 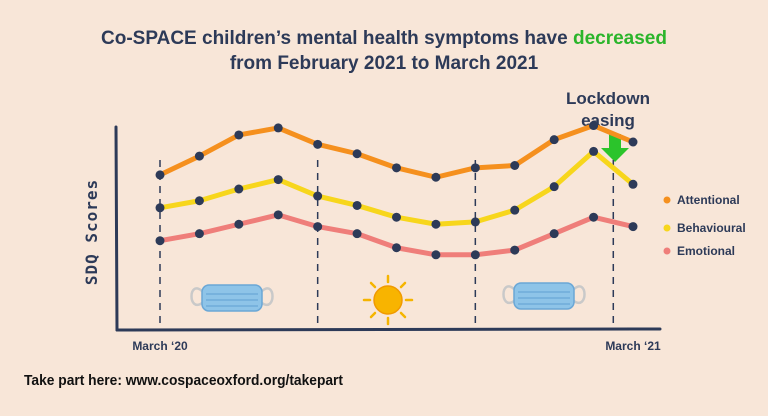 I want to click on title-highlight: decreased, so click(x=619, y=38).